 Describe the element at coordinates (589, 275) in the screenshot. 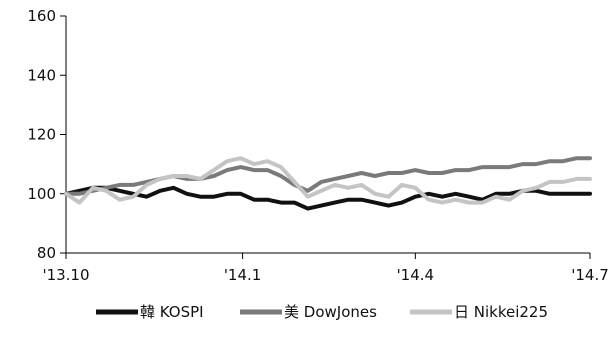

I see `x-tick-label: '14.7` at that location.